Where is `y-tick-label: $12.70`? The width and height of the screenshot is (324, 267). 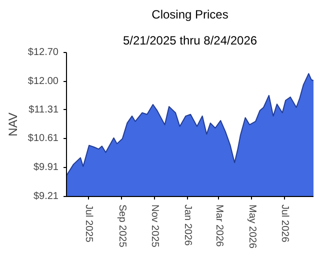 y-tick-label: $12.70 is located at coordinates (43, 52).